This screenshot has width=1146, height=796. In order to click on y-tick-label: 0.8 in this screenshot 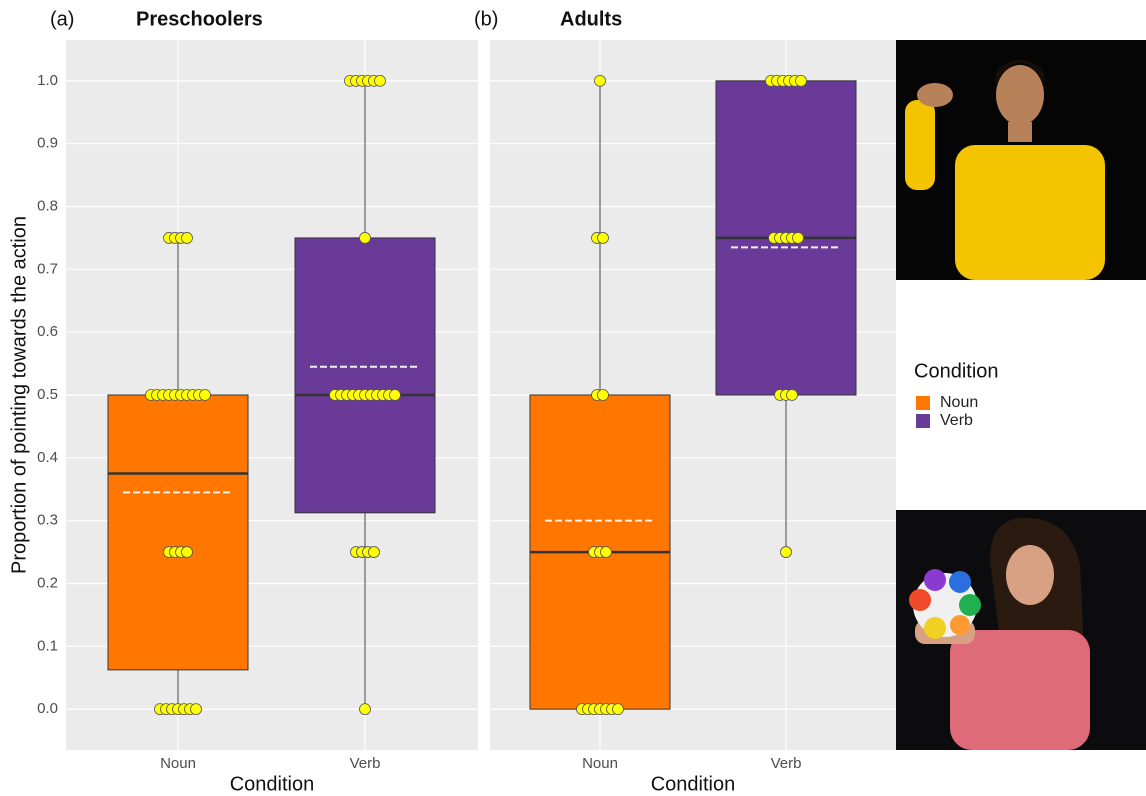, I will do `click(47, 205)`.